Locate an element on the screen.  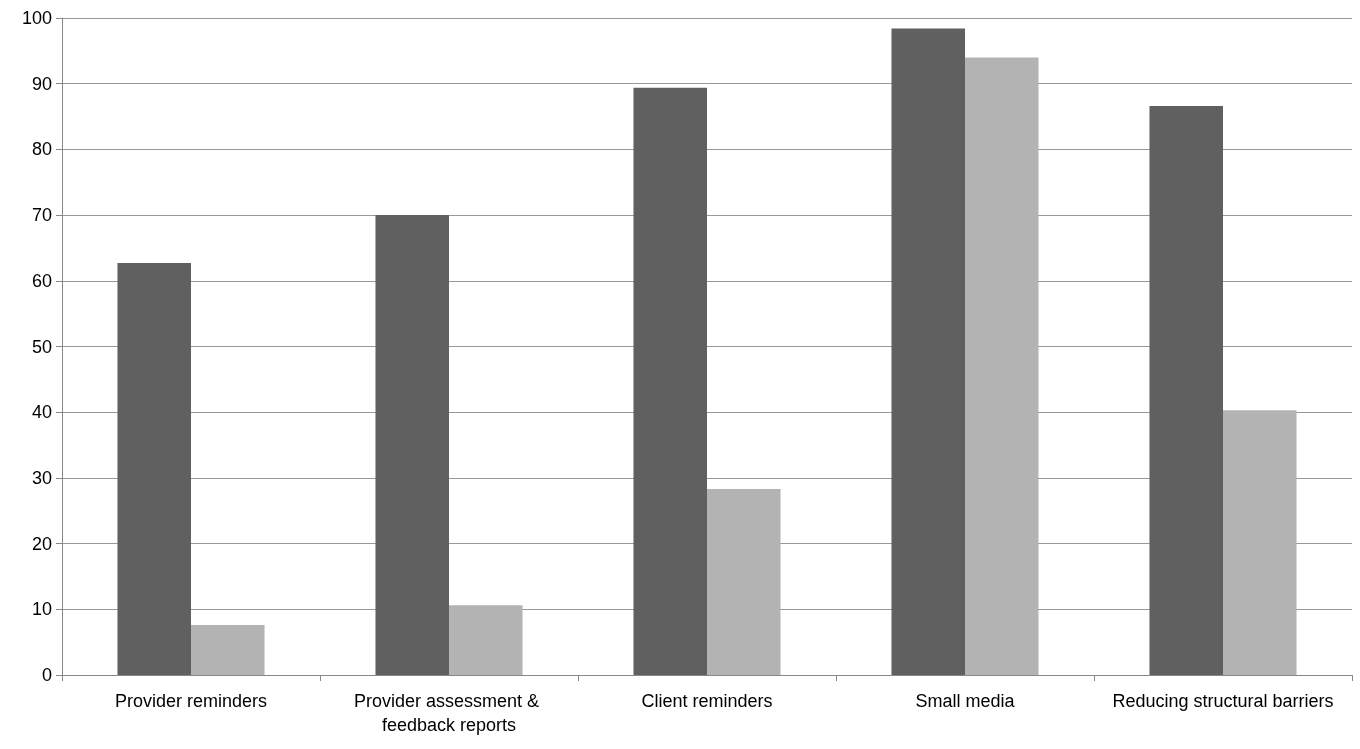
y-tick-label: 30 is located at coordinates (41, 477).